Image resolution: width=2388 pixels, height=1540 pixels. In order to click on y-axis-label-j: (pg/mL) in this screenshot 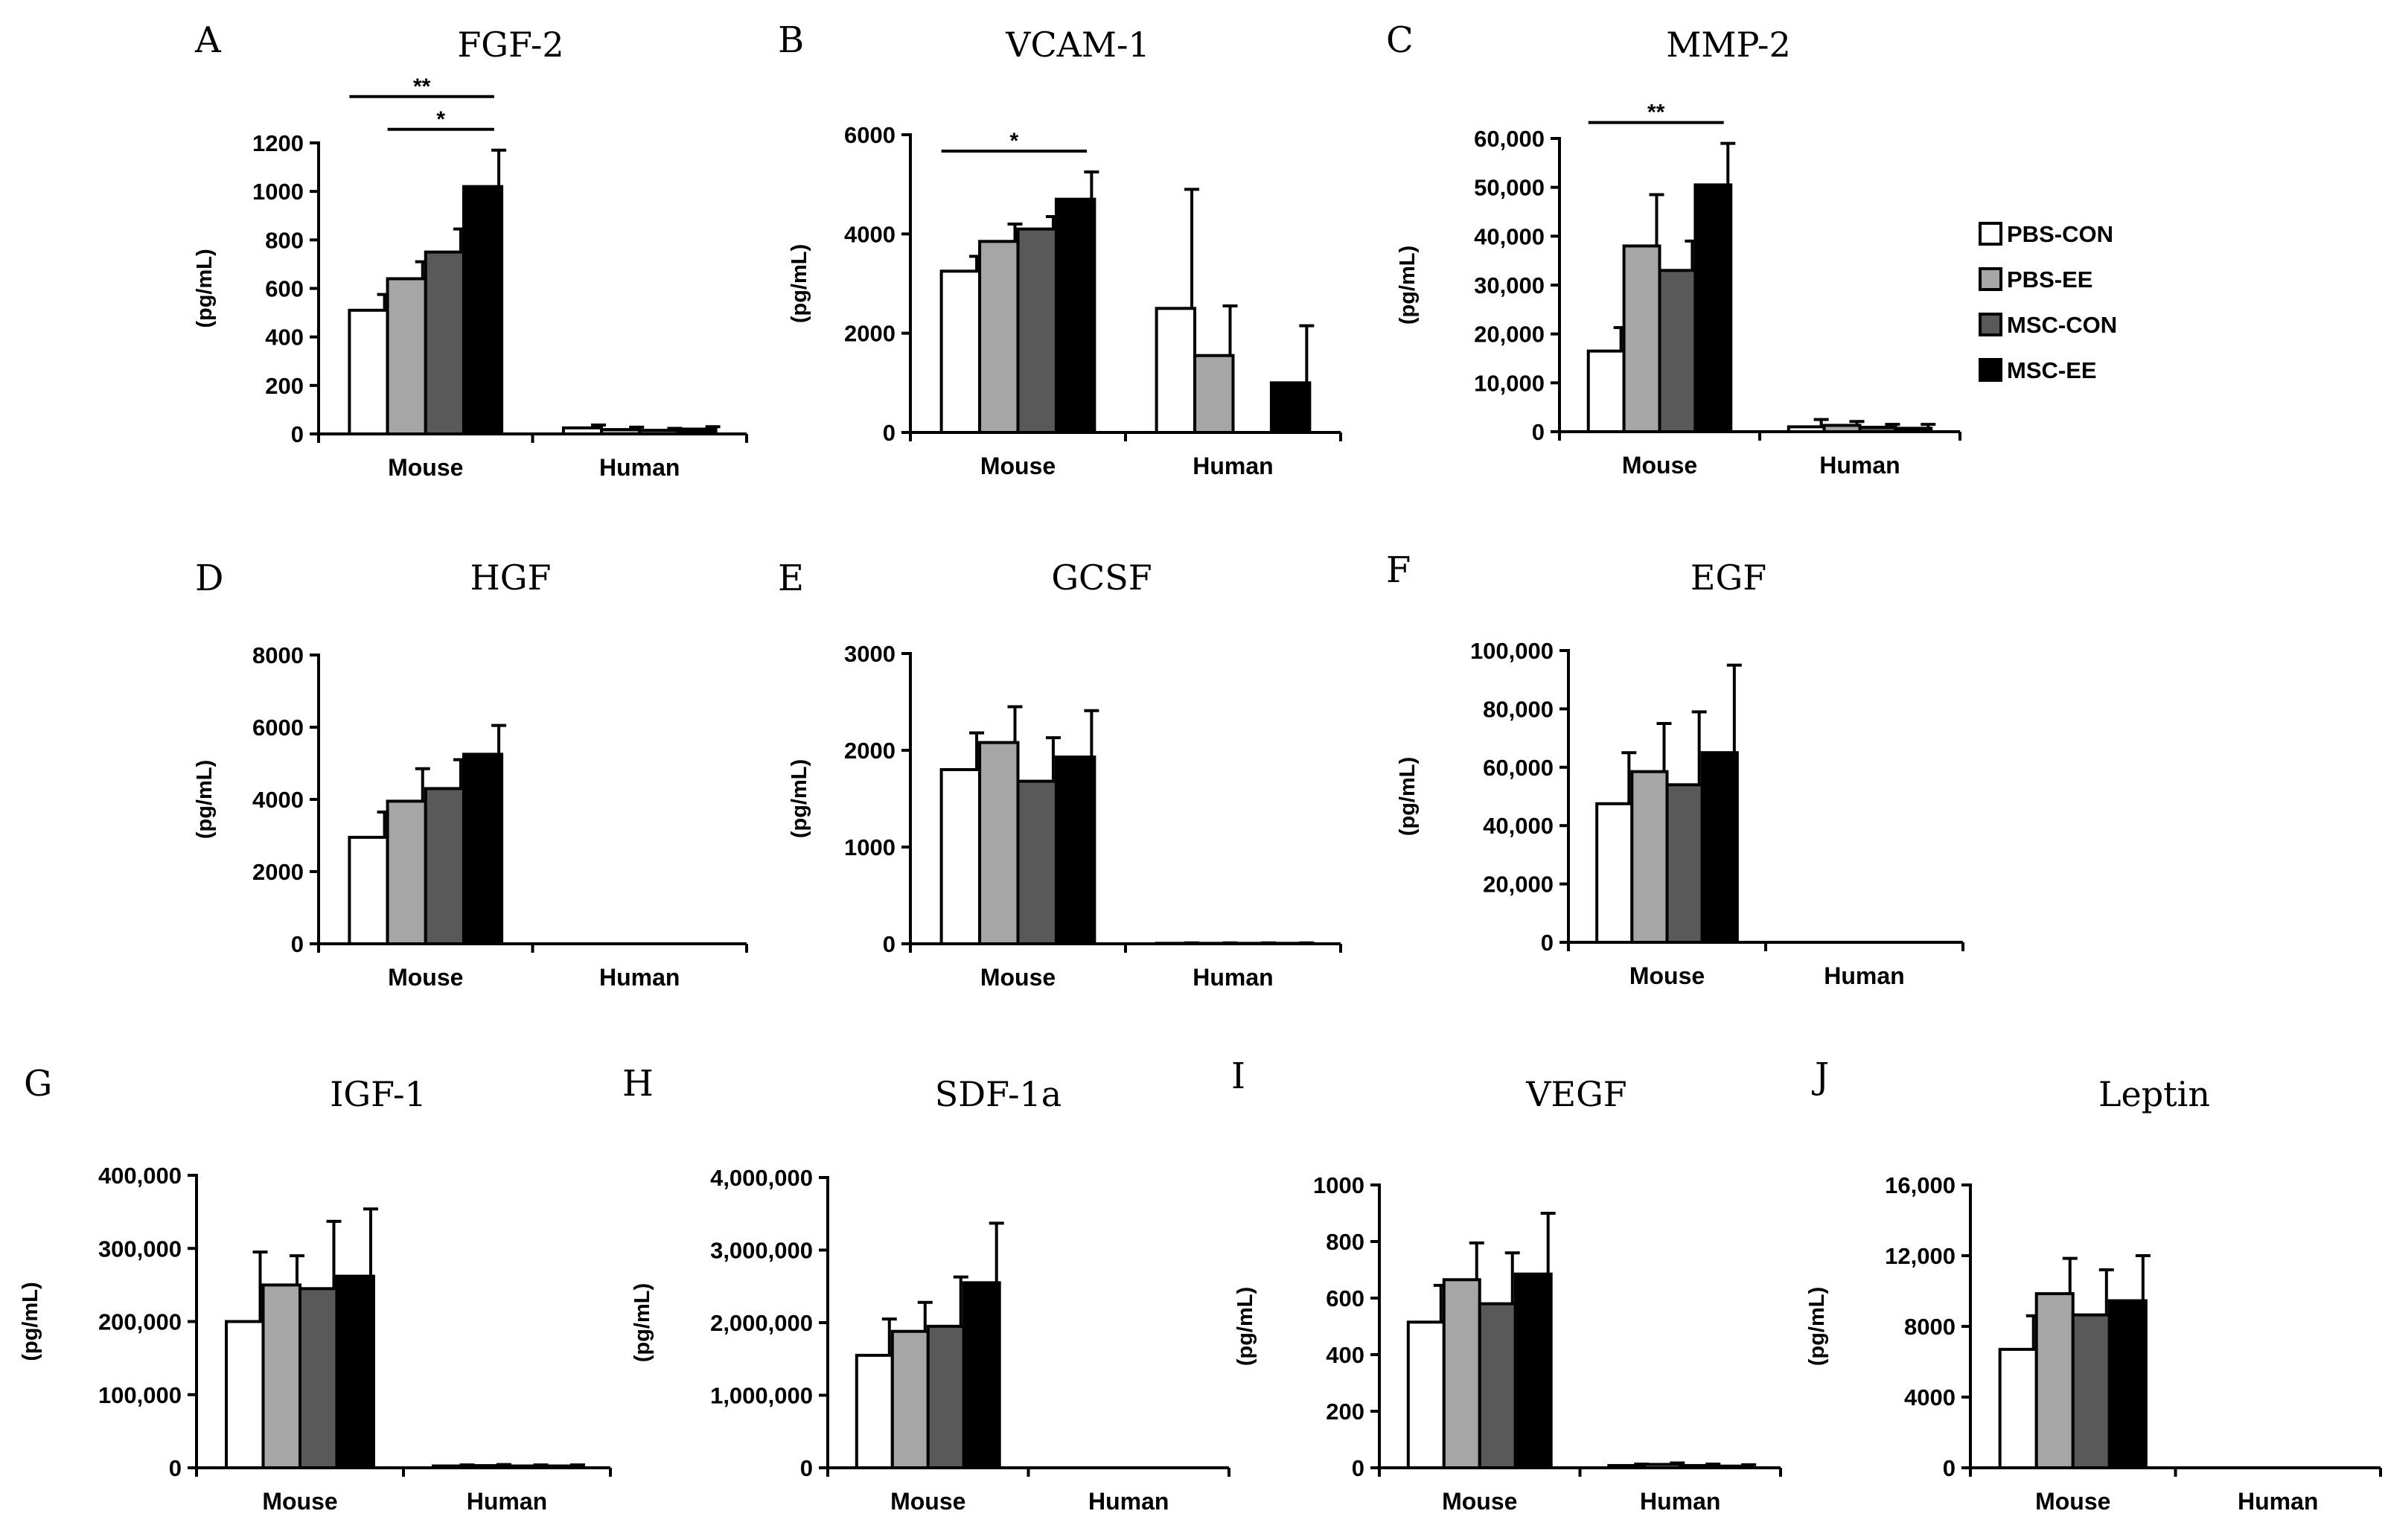, I will do `click(1817, 1326)`.